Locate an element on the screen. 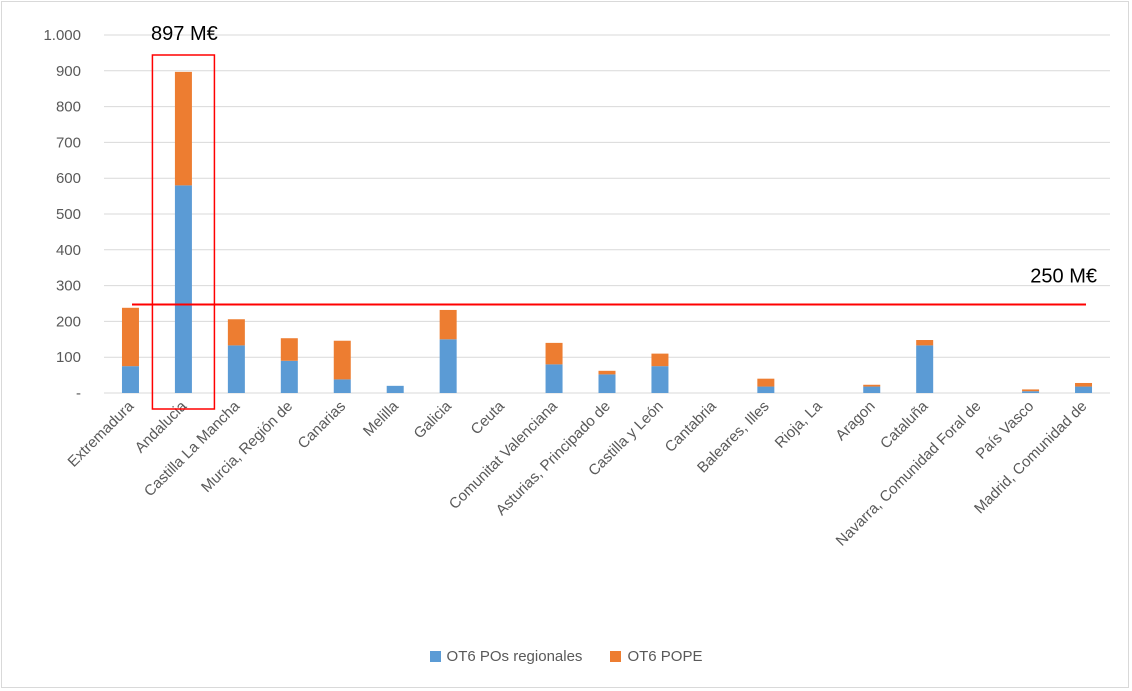 The height and width of the screenshot is (691, 1132). x-tick-label: Murcia, Región de is located at coordinates (247, 447).